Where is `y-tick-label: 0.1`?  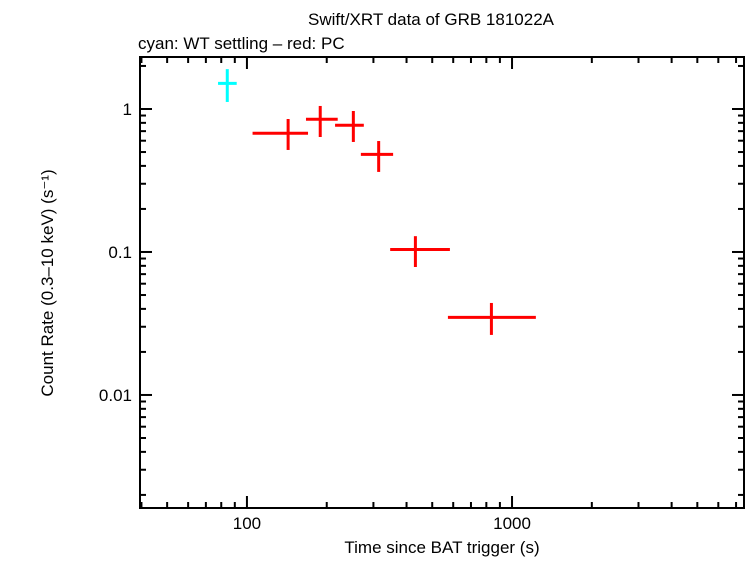
y-tick-label: 0.1 is located at coordinates (120, 252).